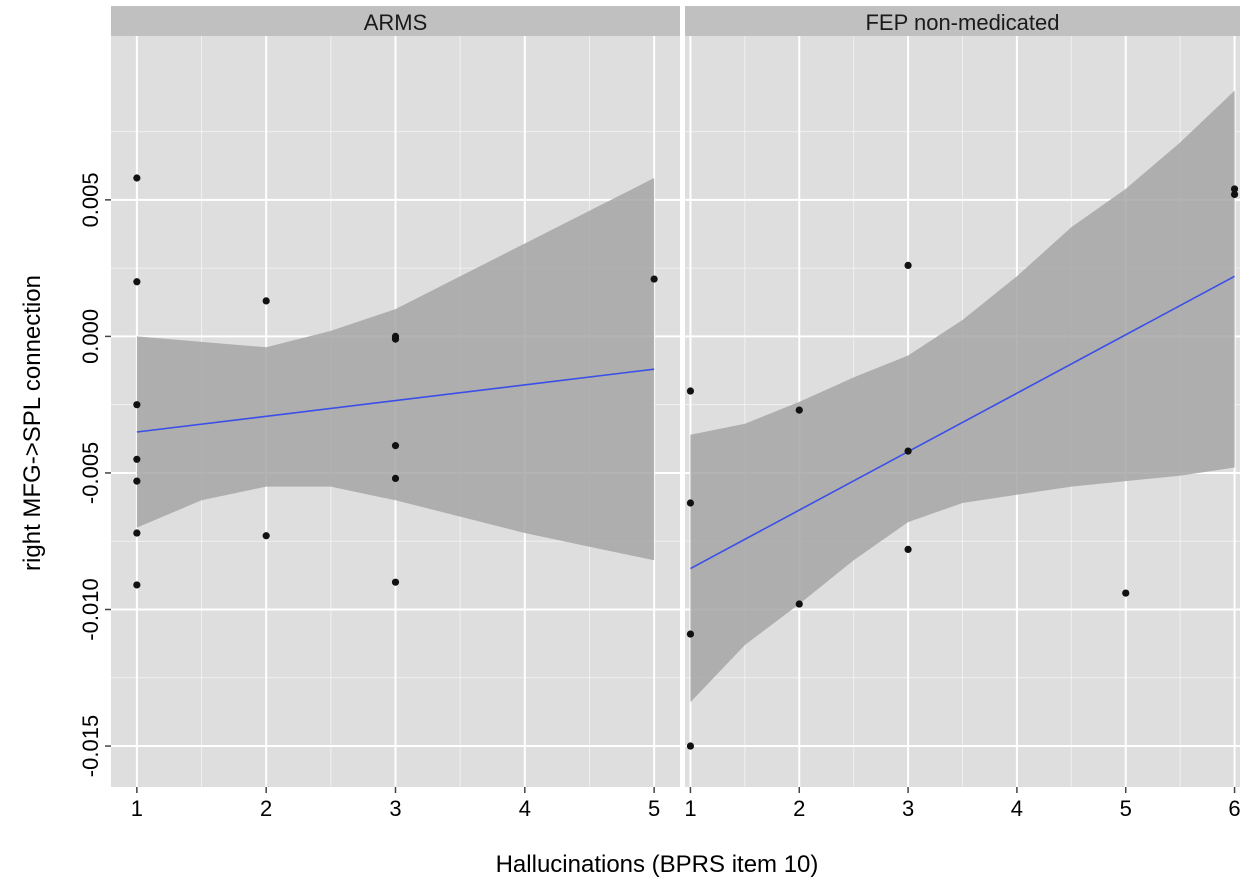  Describe the element at coordinates (90, 199) in the screenshot. I see `y-tick-label: 0.005` at that location.